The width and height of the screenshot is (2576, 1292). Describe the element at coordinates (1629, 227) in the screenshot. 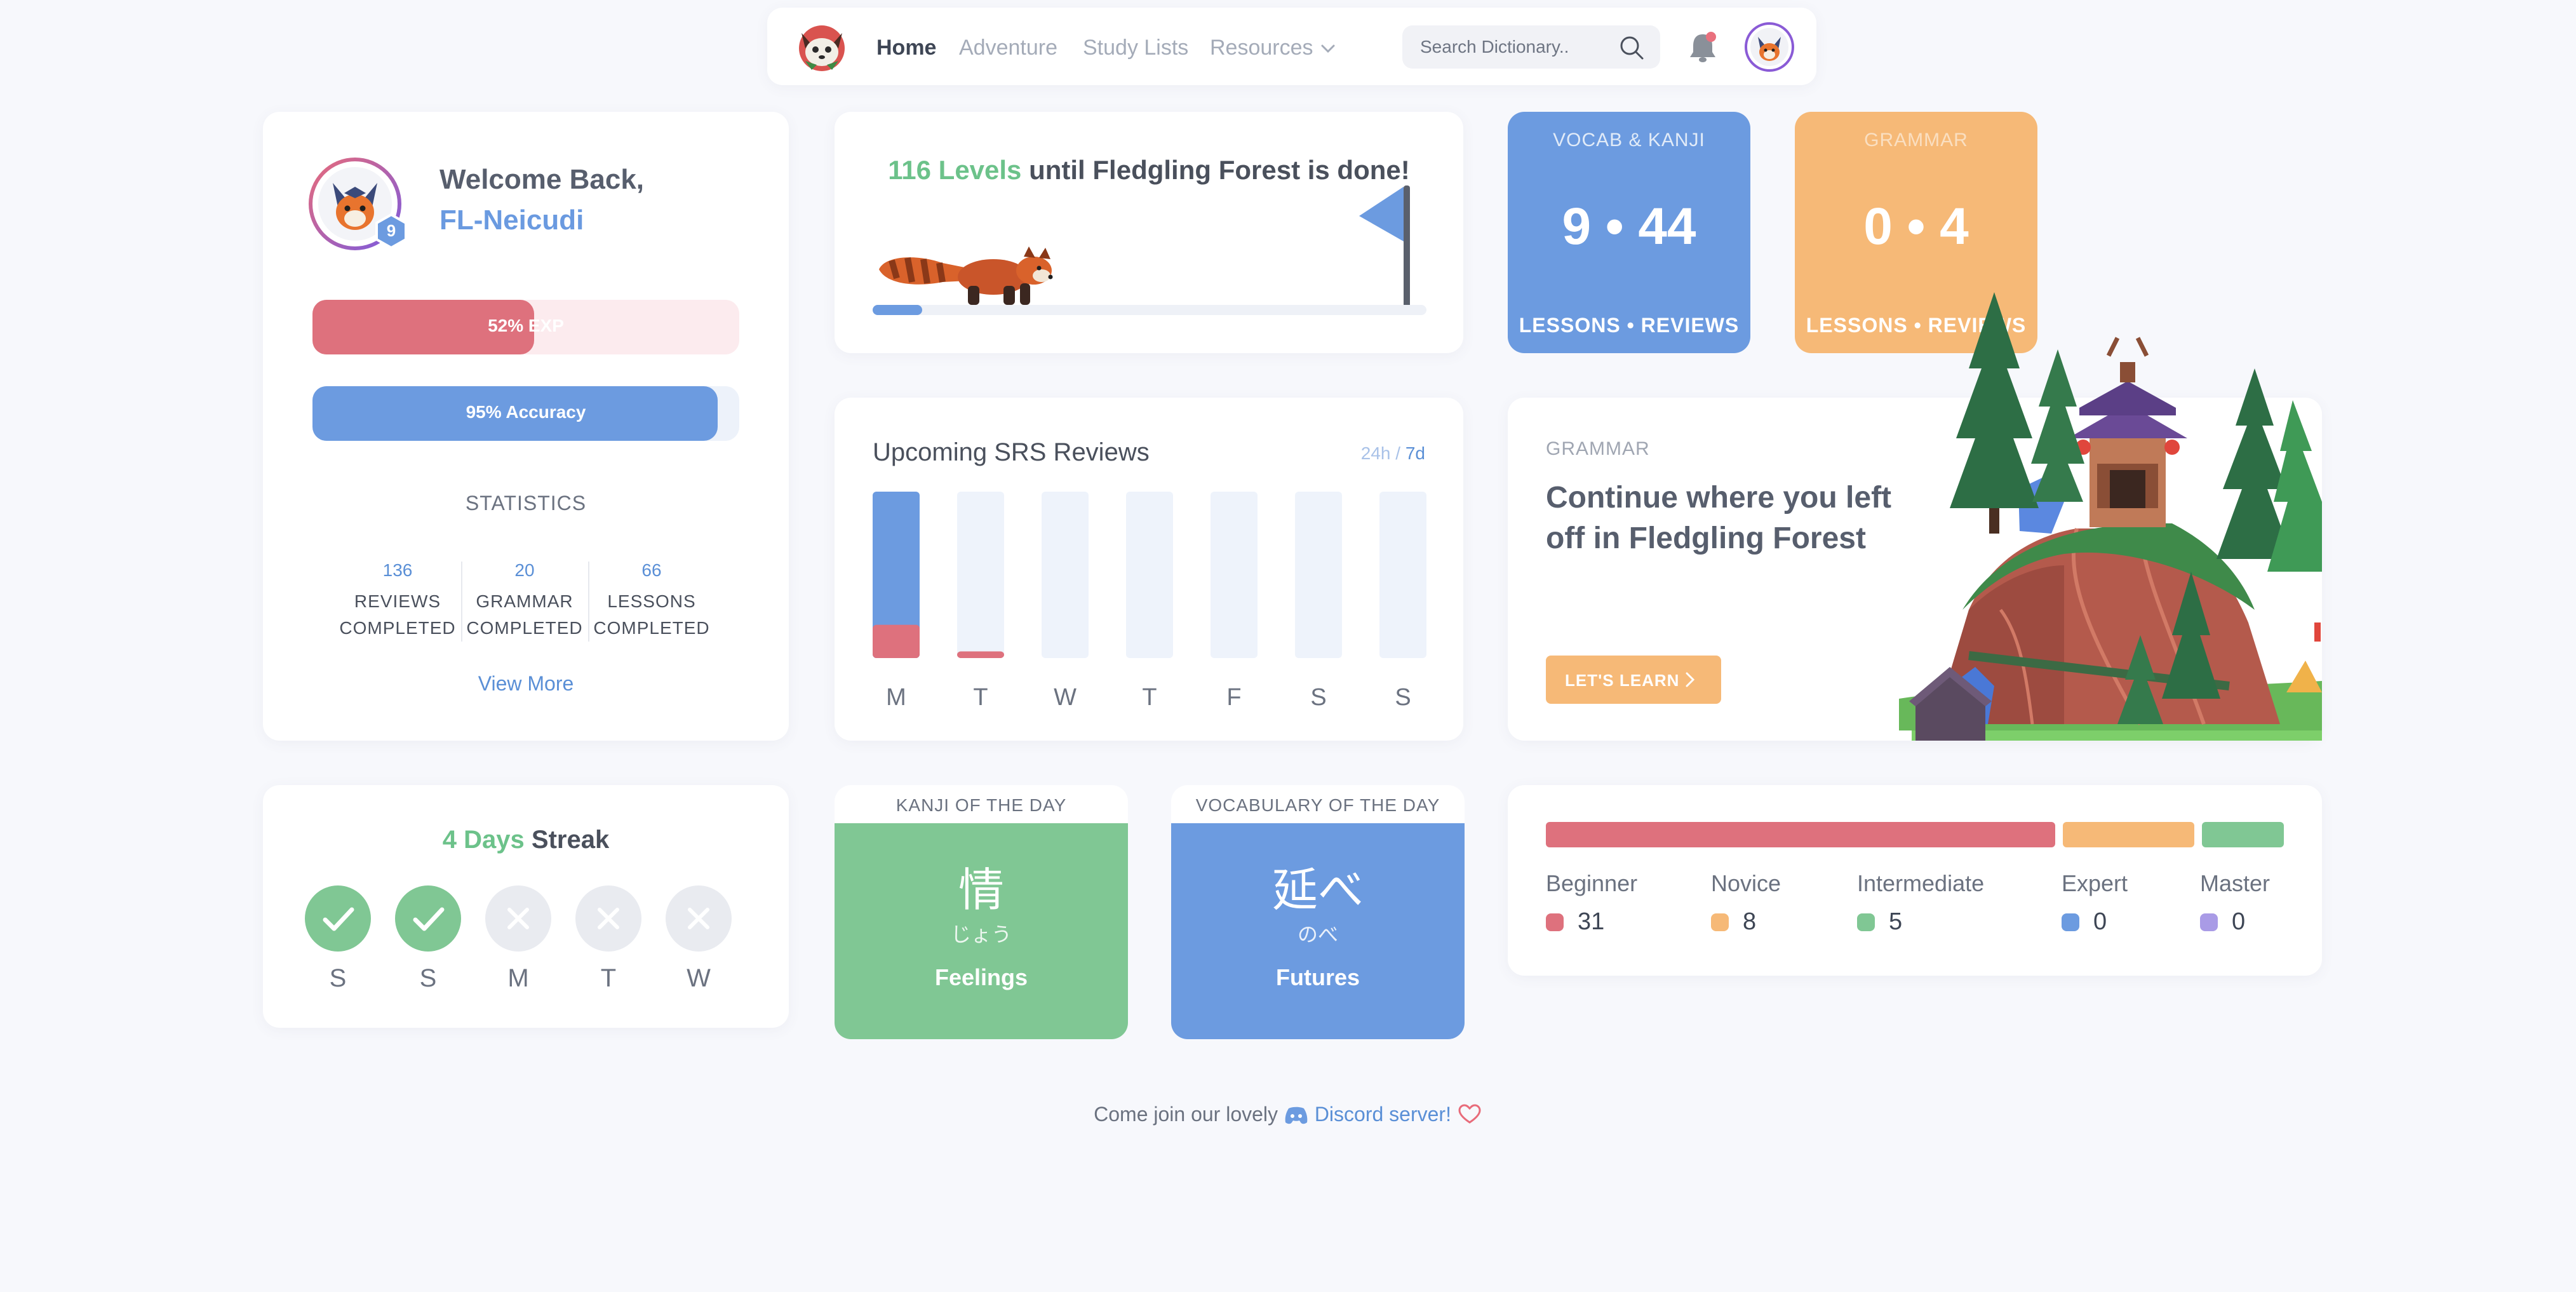

I see `vocab-kanji-counts: 9 • 44` at that location.